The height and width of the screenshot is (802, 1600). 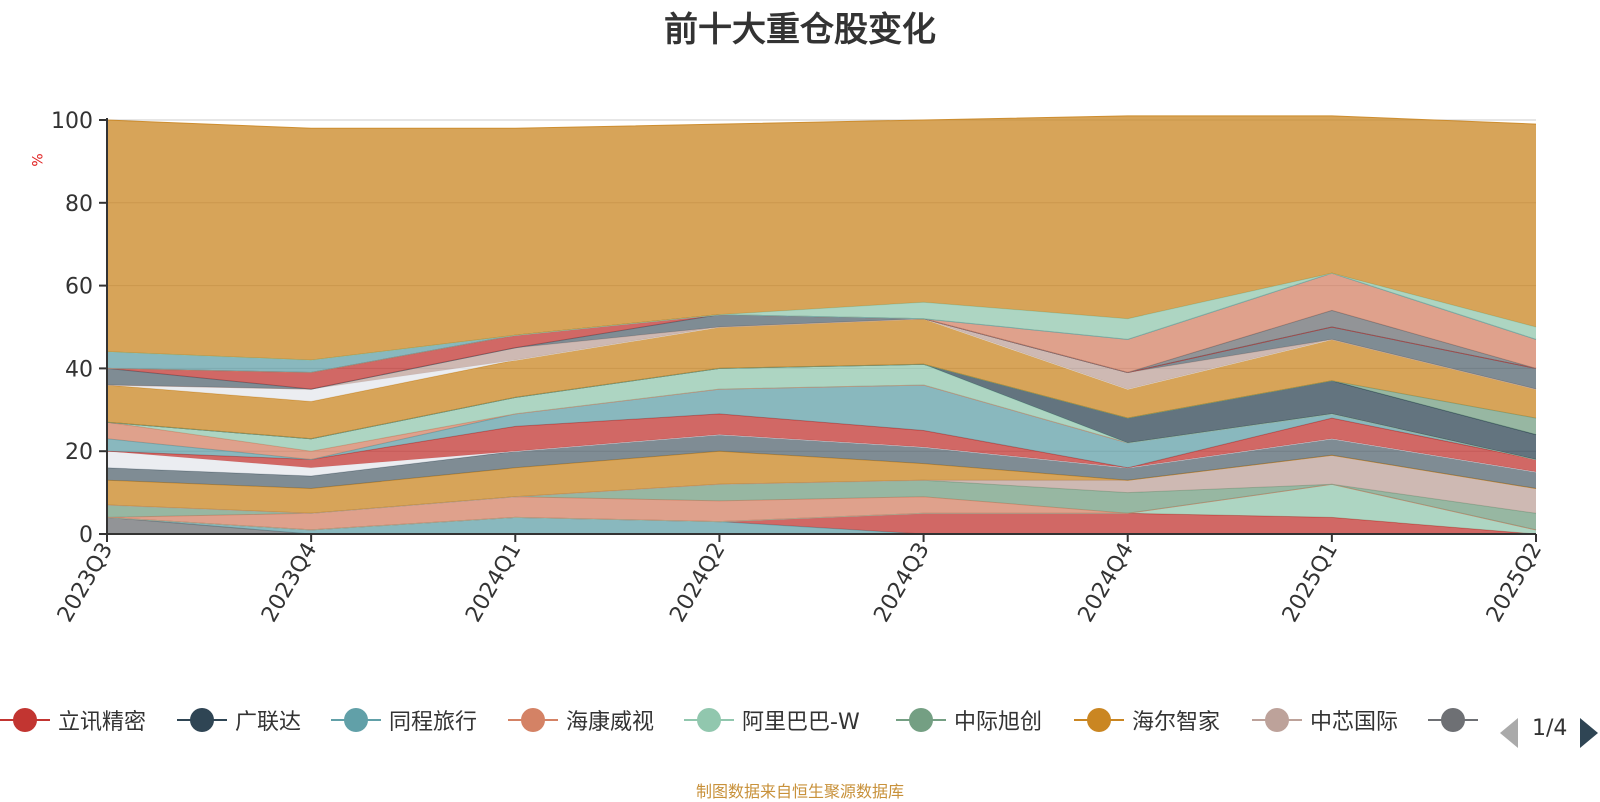 I want to click on legend-item: 中际旭创, so click(x=969, y=720).